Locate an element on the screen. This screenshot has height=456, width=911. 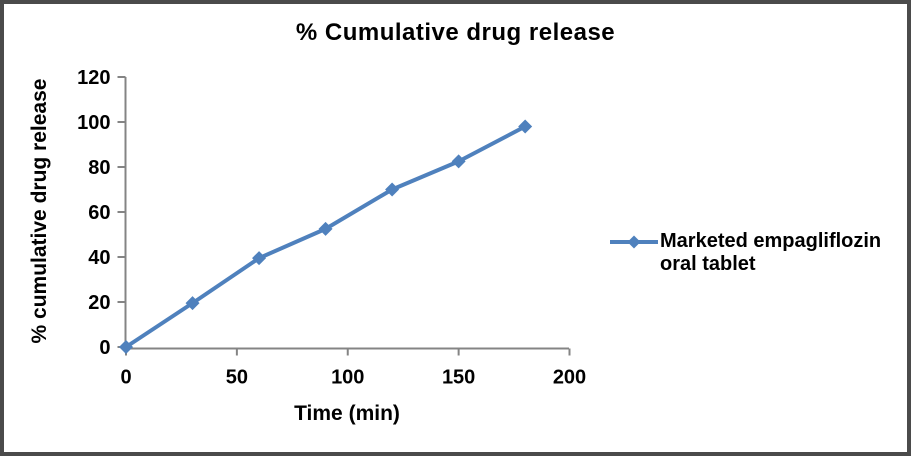
chart-title: % Cumulative drug release is located at coordinates (455, 32).